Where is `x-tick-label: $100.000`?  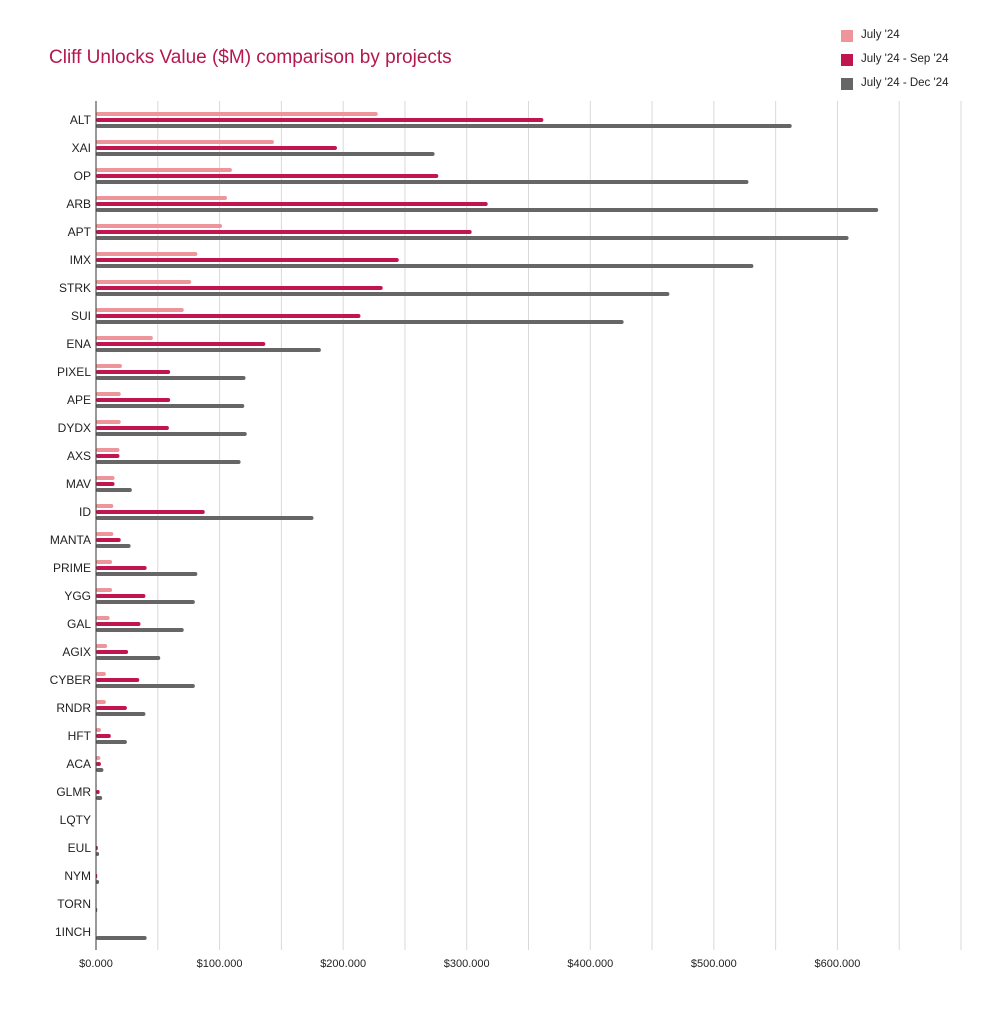 x-tick-label: $100.000 is located at coordinates (220, 964).